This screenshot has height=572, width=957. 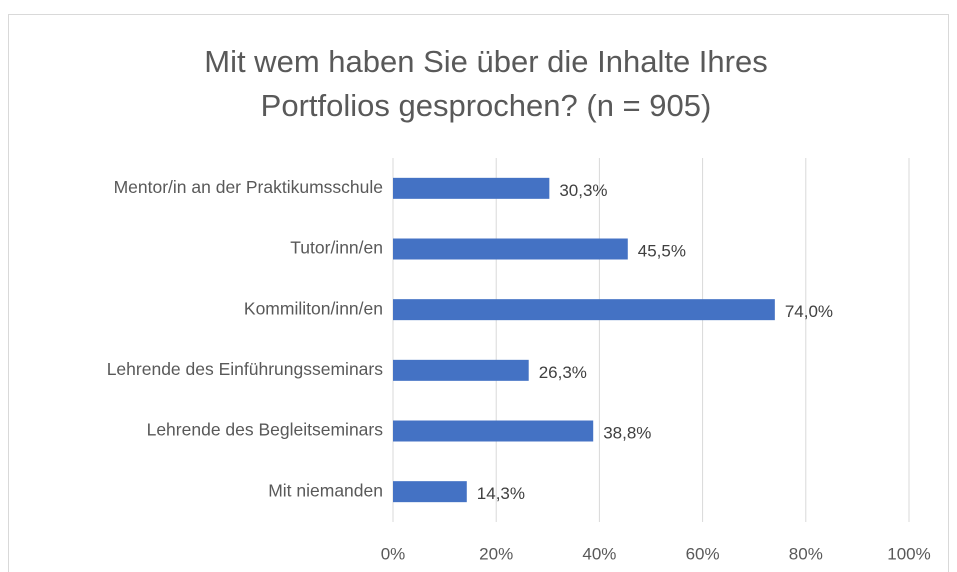 I want to click on x-tick-label: 60%, so click(x=703, y=553).